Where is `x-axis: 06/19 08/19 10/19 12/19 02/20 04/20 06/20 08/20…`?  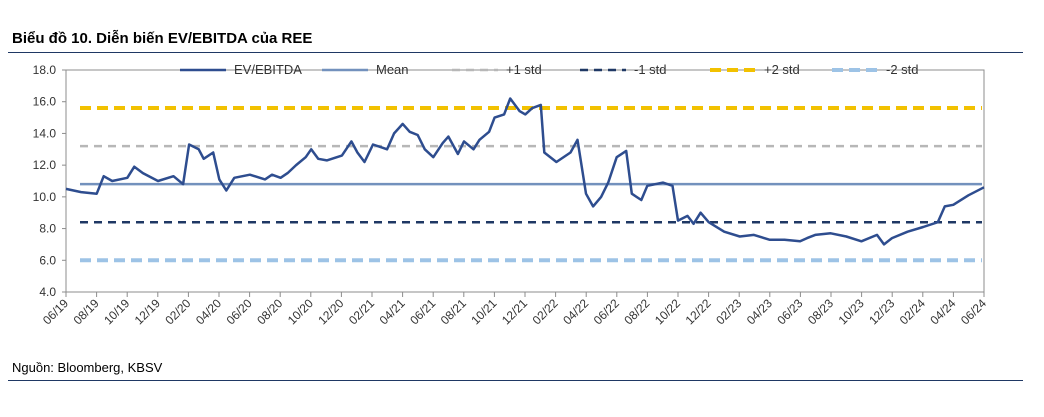 x-axis: 06/19 08/19 10/19 12/19 02/20 04/20 06/20 08/20… is located at coordinates (514, 309).